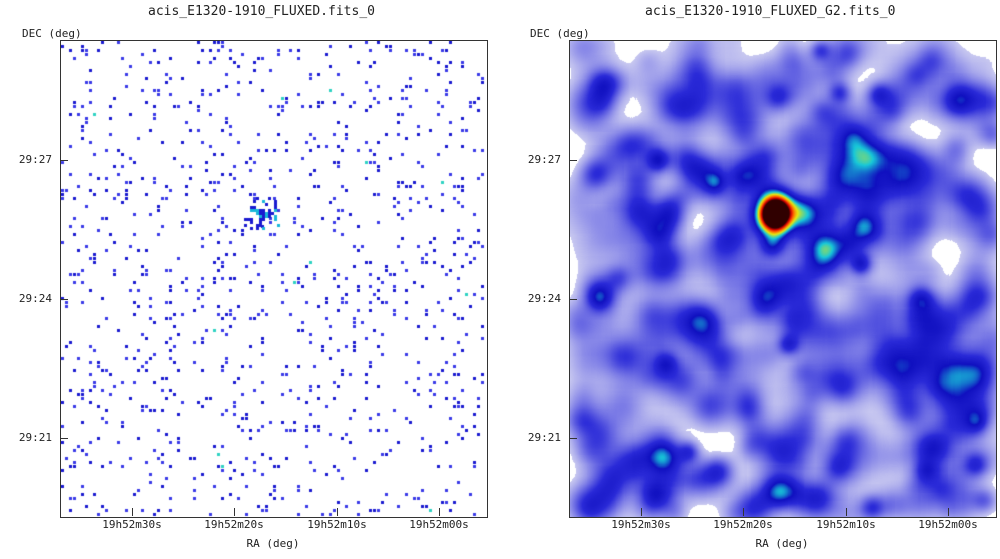  What do you see at coordinates (560, 33) in the screenshot?
I see `right-y-axis-label: DEC (deg)` at bounding box center [560, 33].